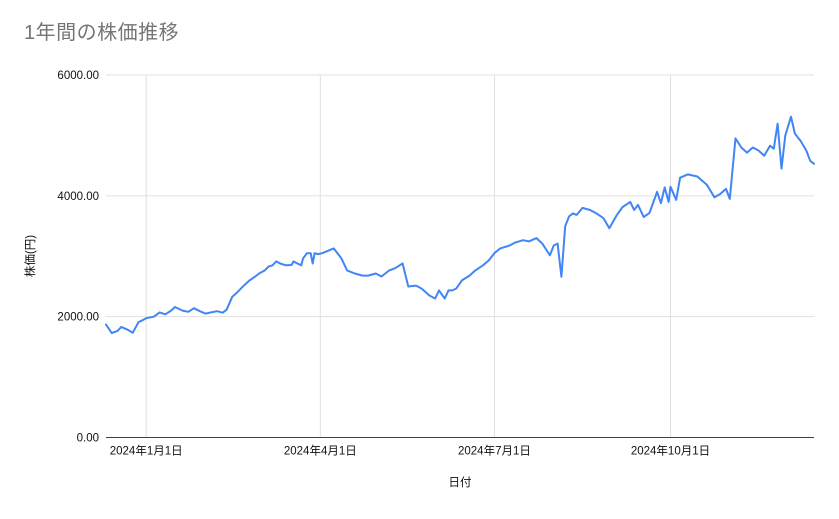 This screenshot has width=839, height=519. What do you see at coordinates (320, 451) in the screenshot?
I see `x-tick-label: 2024年4月1日` at bounding box center [320, 451].